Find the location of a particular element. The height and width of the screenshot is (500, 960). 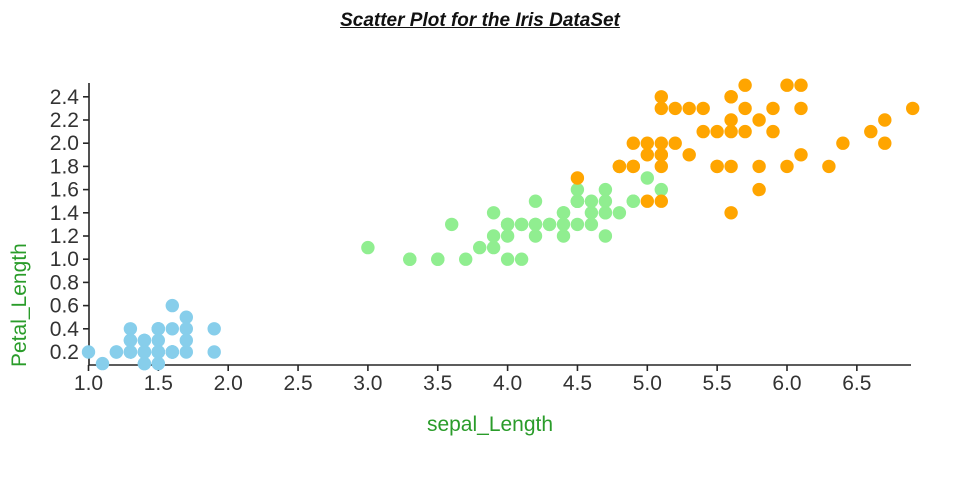

y-tick-label: 0.6 is located at coordinates (64, 306).